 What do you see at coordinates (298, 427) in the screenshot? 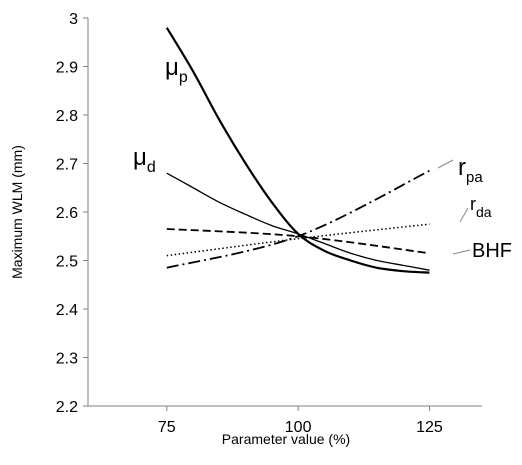
I see `x-tick-label: 100` at bounding box center [298, 427].